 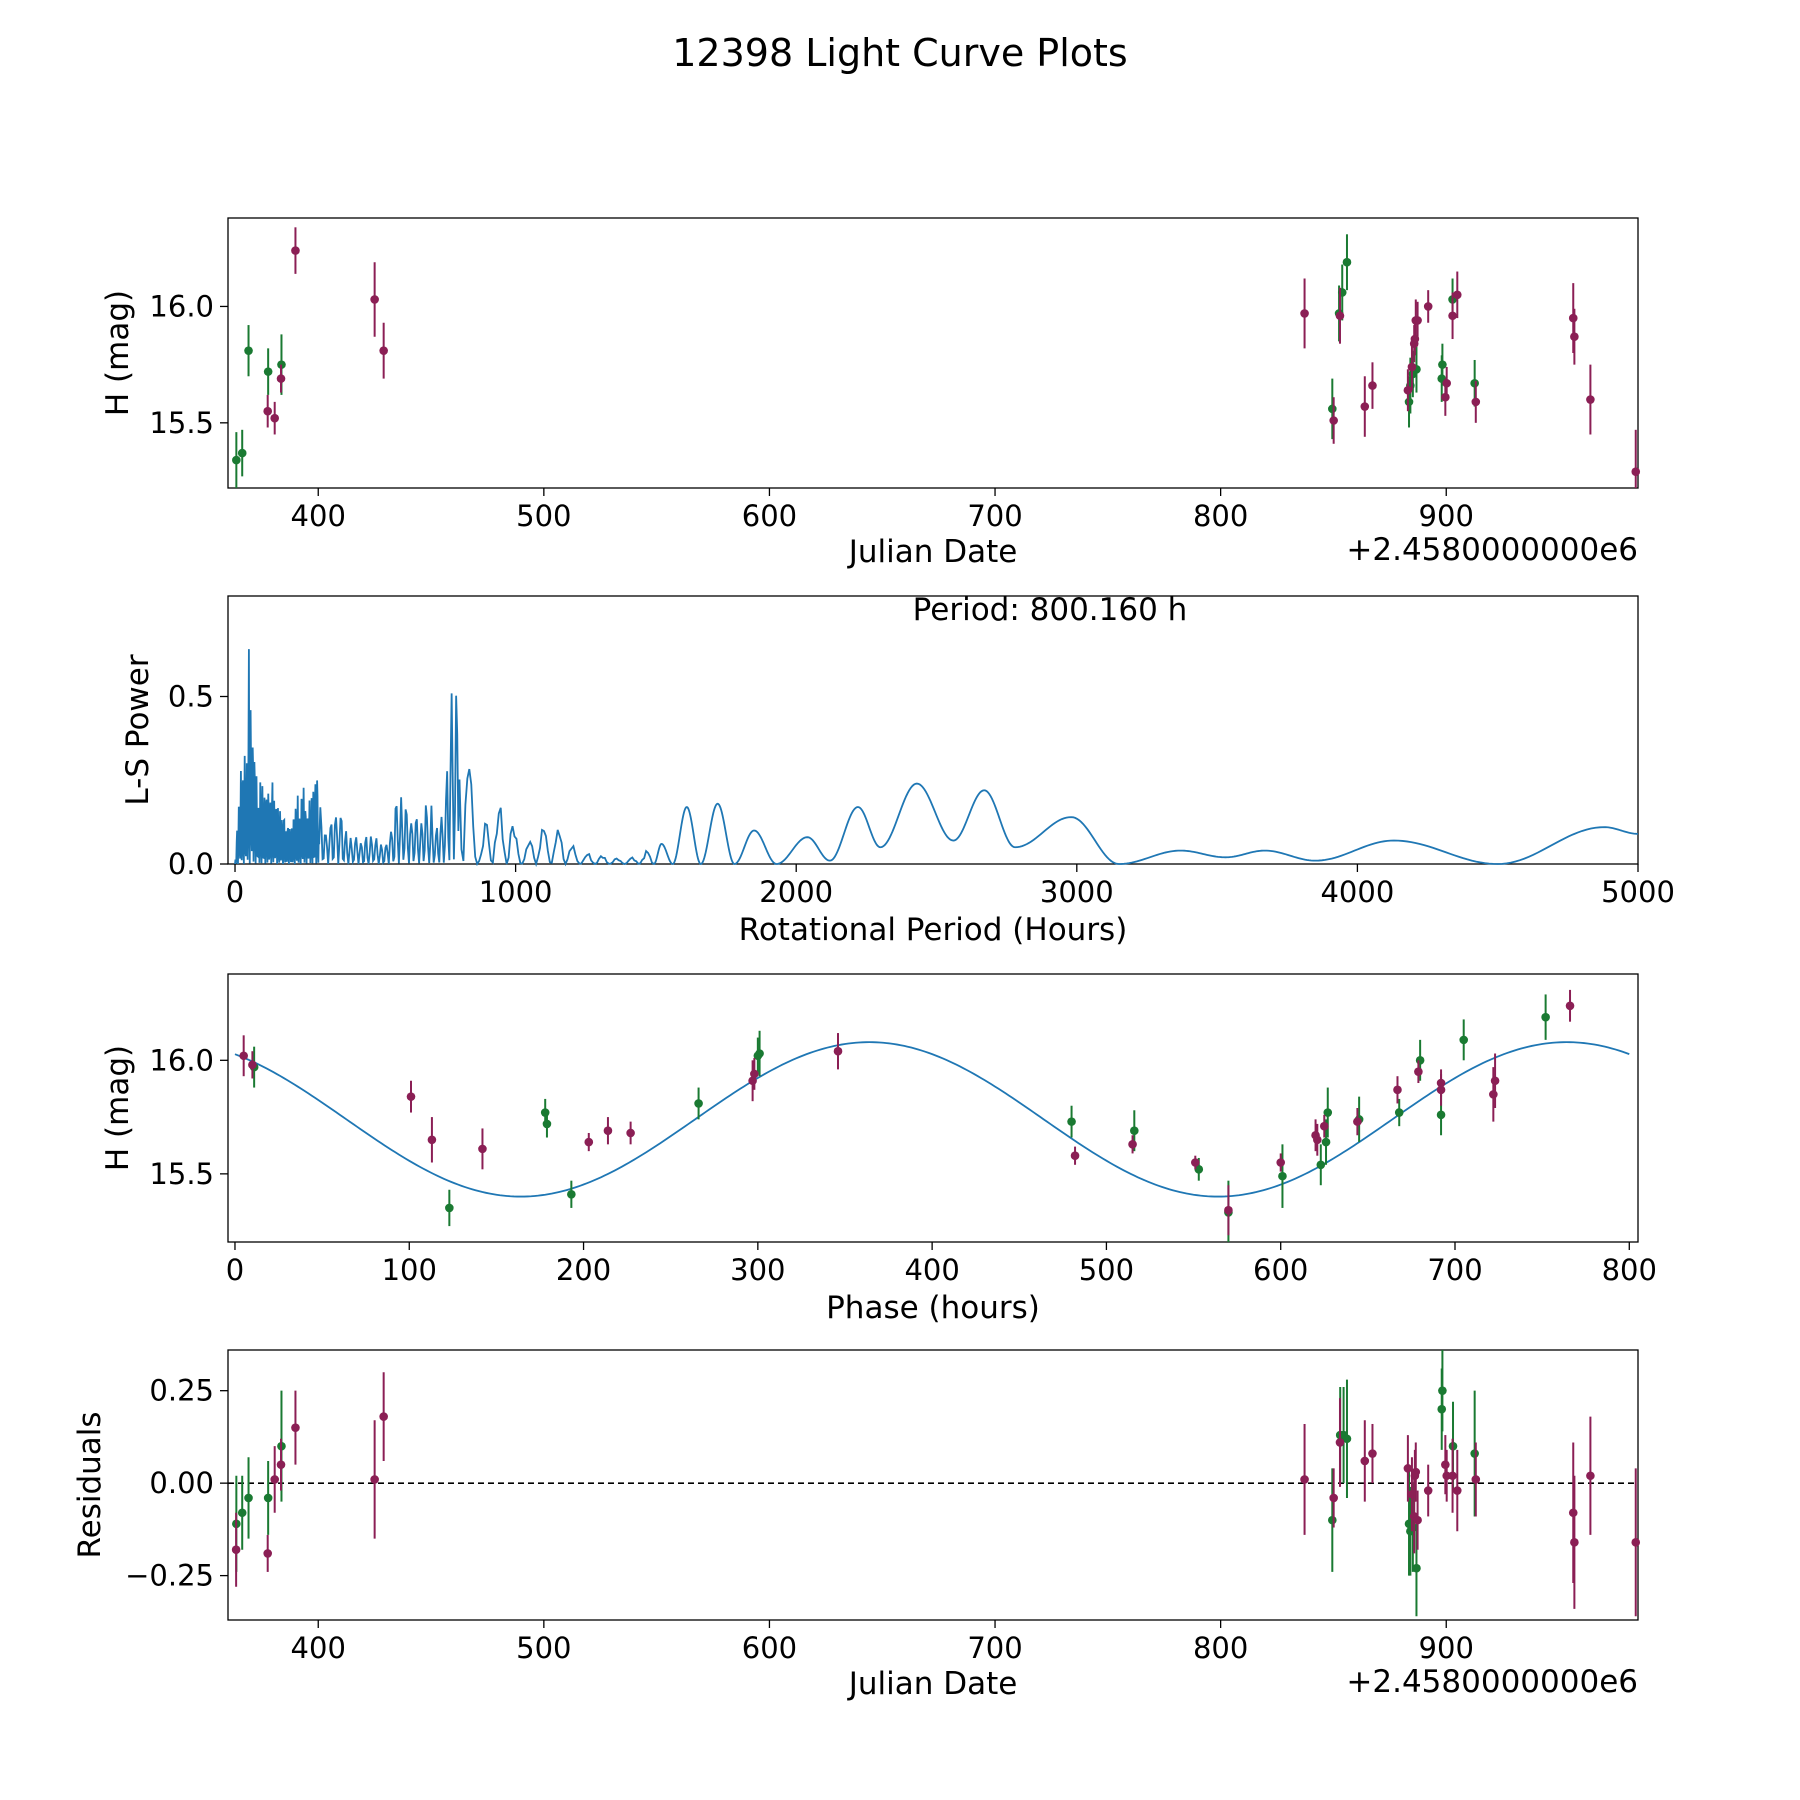 I want to click on y-tick-label: −0.25, so click(x=169, y=1576).